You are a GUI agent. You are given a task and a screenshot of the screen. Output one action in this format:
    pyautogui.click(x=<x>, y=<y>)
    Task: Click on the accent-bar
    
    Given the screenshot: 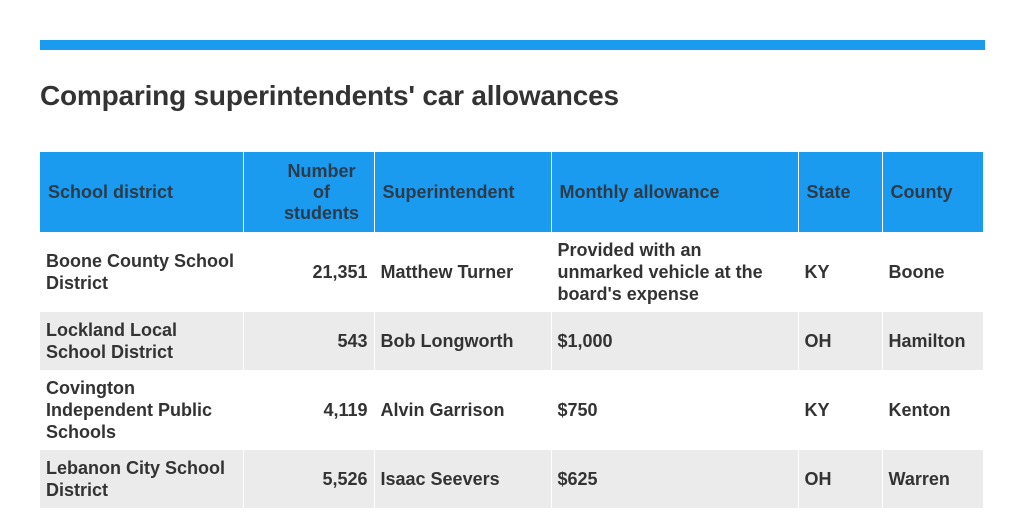 What is the action you would take?
    pyautogui.click(x=512, y=45)
    